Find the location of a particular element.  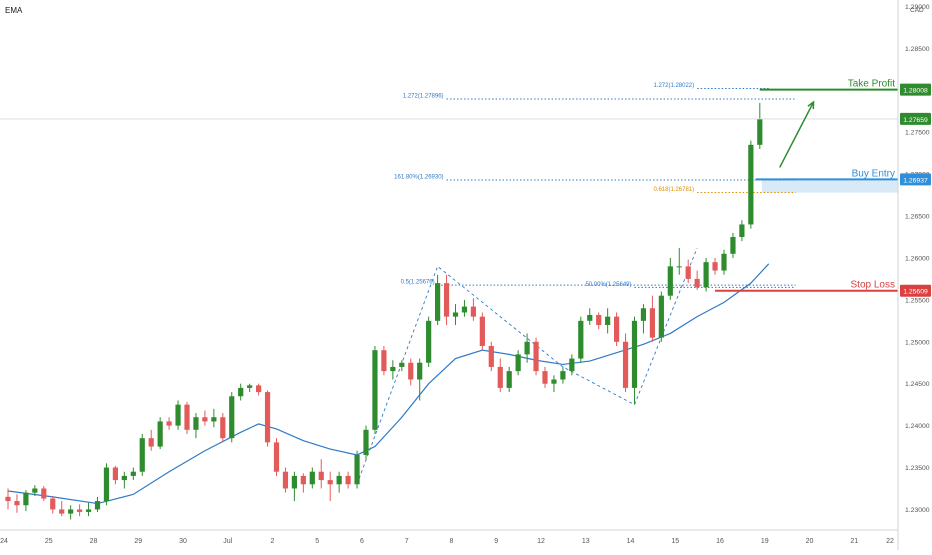

entry-zone-layer is located at coordinates (829, 186).